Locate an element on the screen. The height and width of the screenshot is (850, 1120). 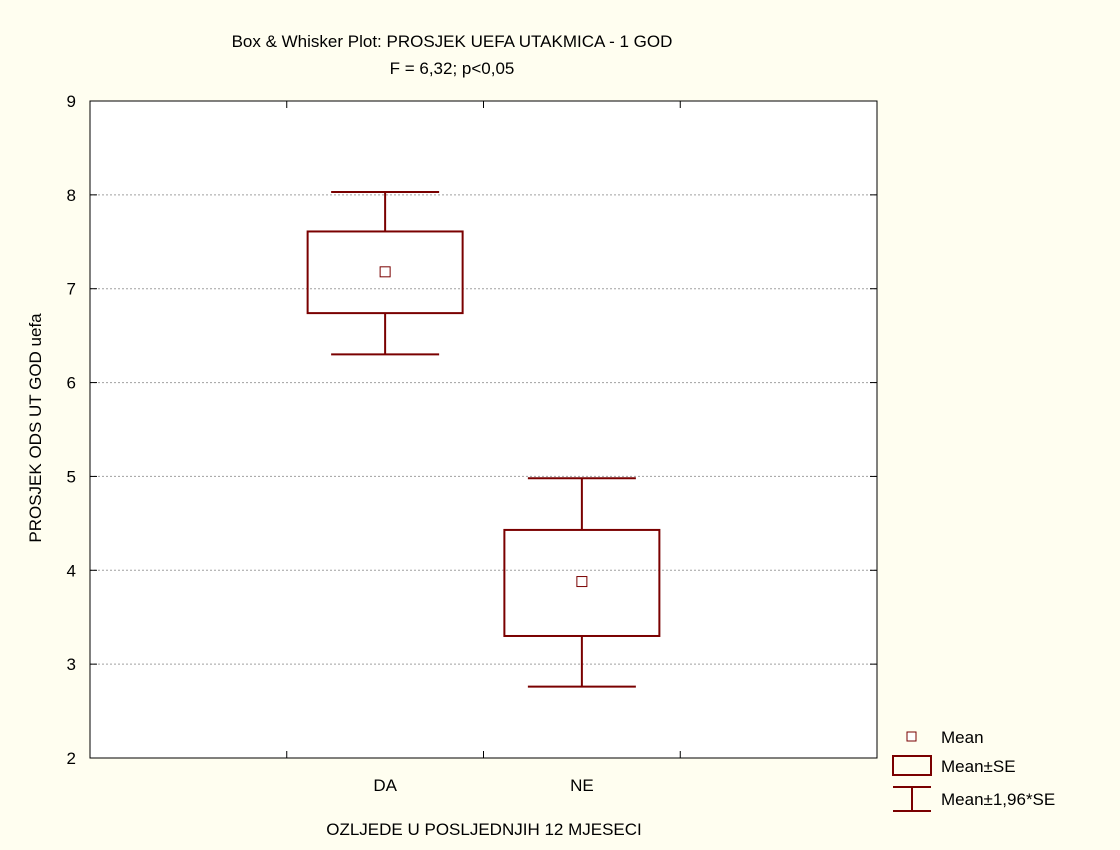
chart-subtitle: F = 6,32; p<0,05 is located at coordinates (452, 68).